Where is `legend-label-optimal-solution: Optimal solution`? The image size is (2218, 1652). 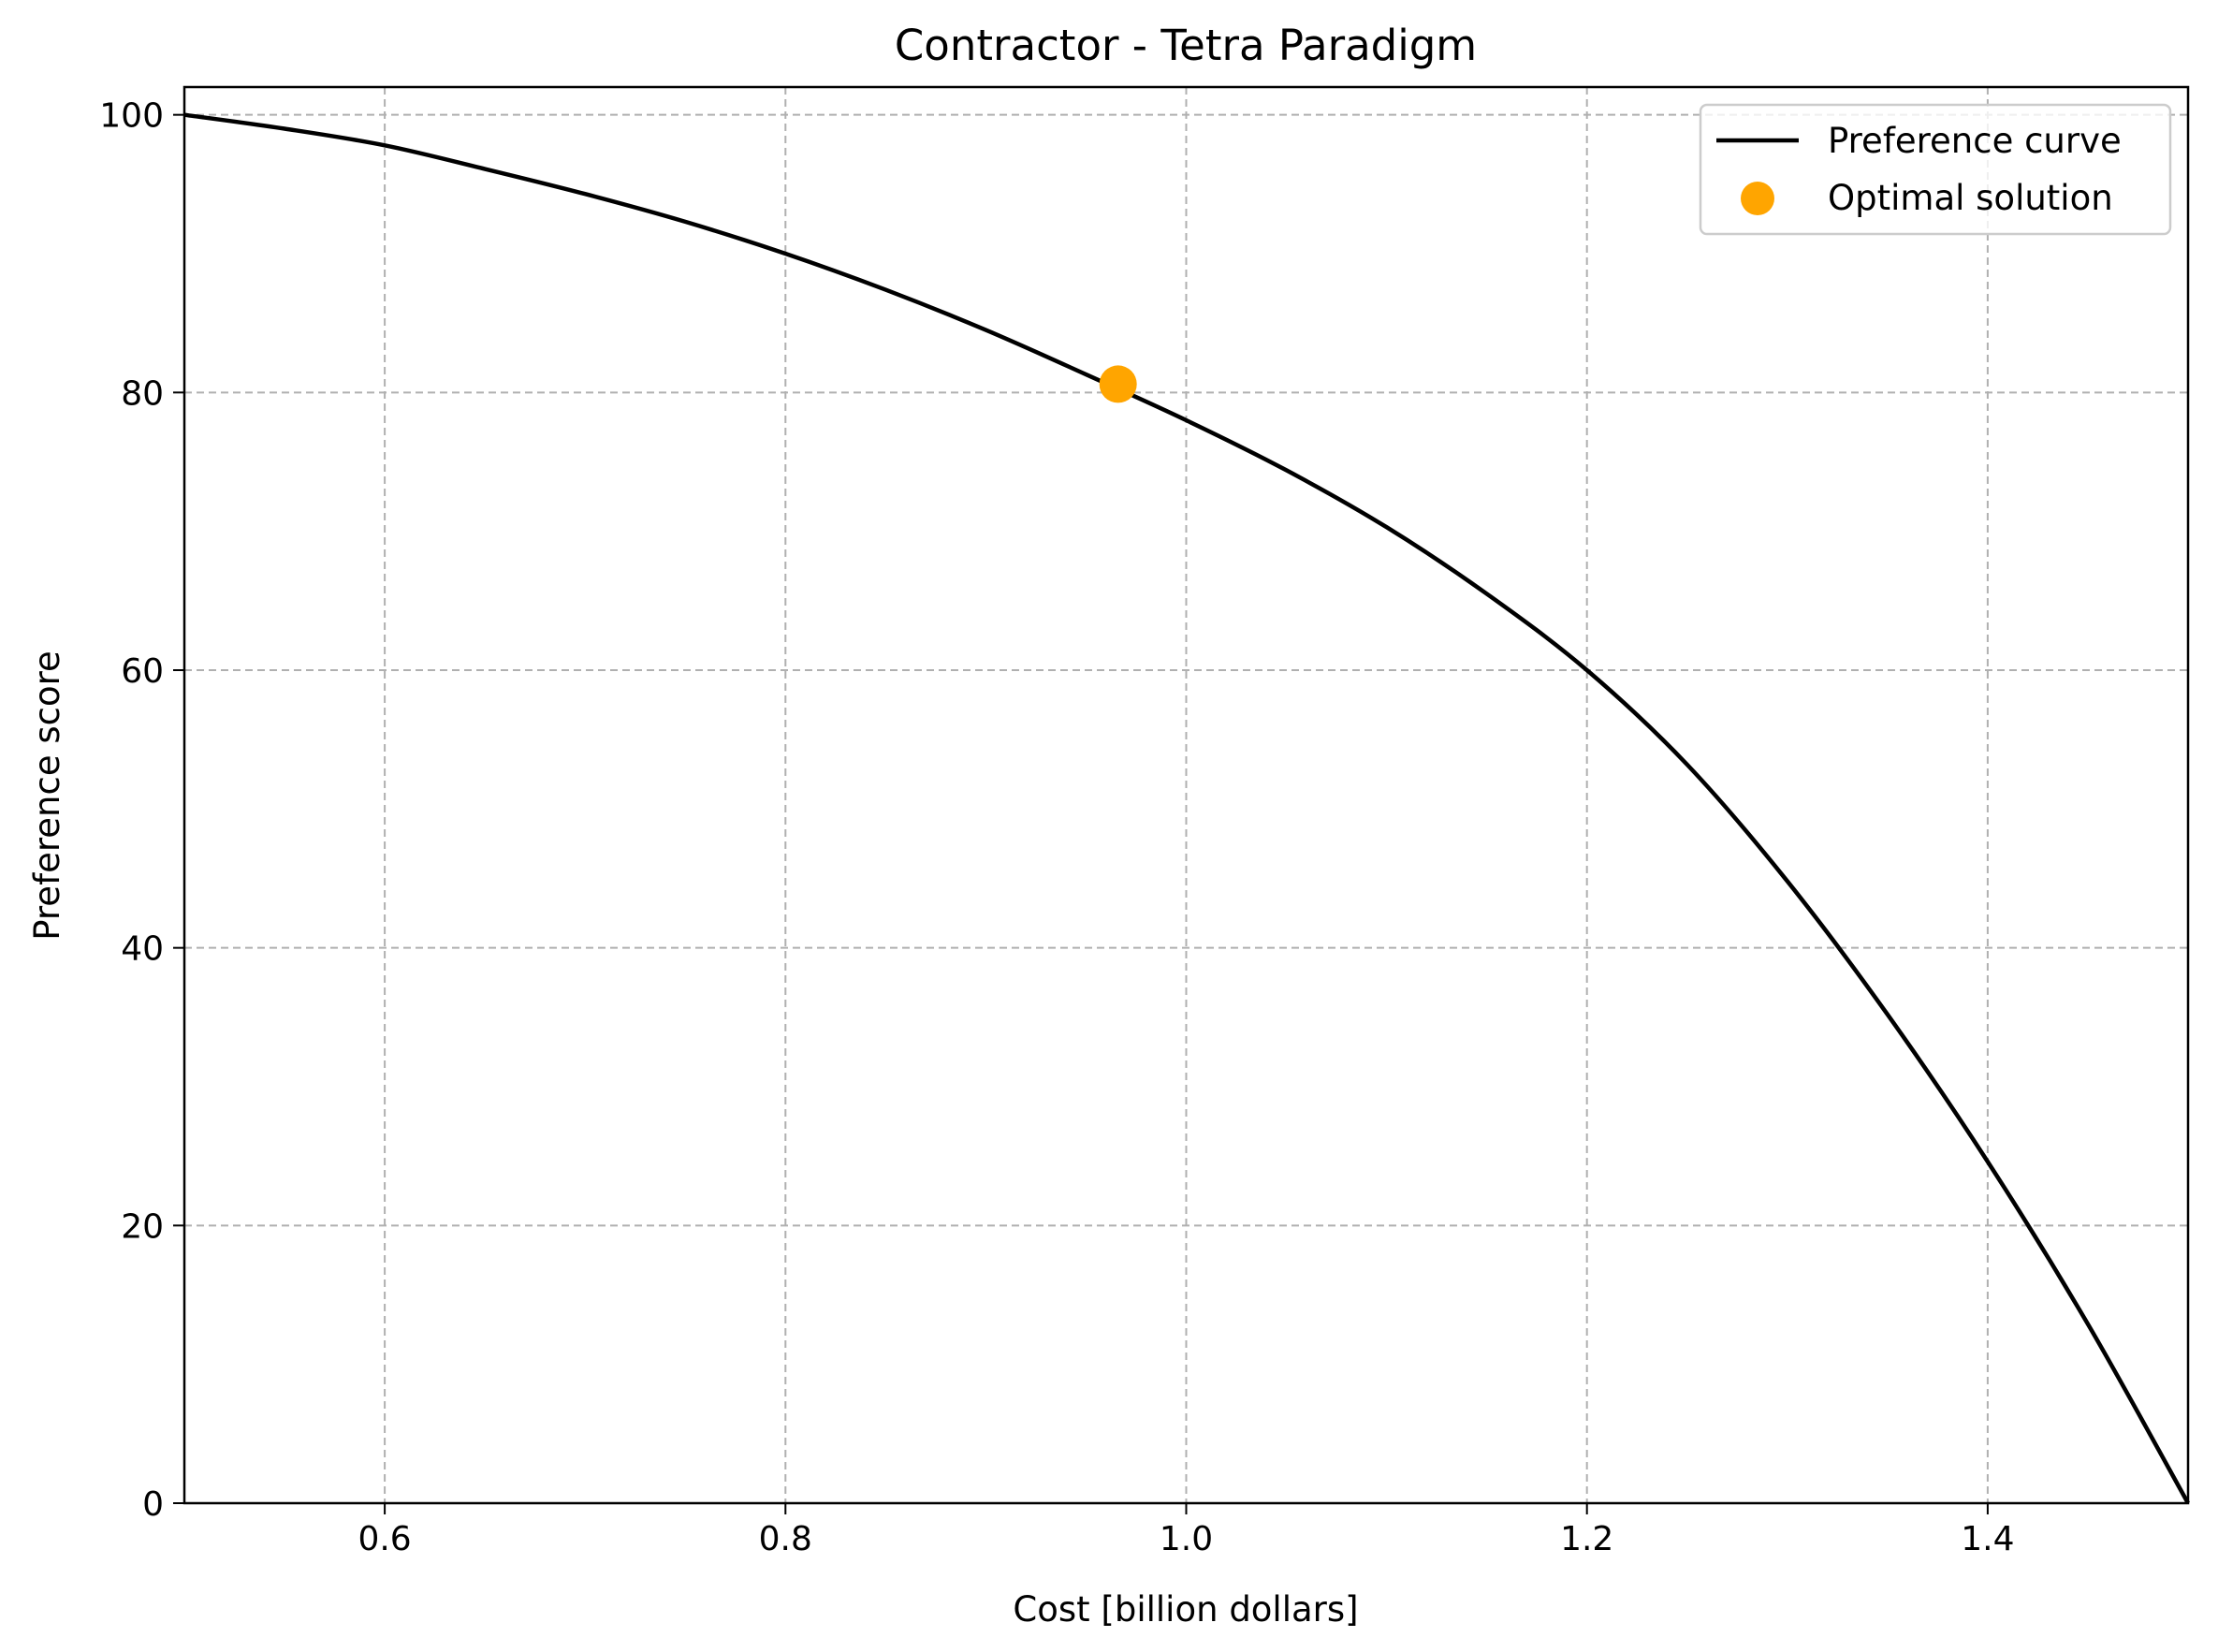
legend-label-optimal-solution: Optimal solution is located at coordinates (1971, 198).